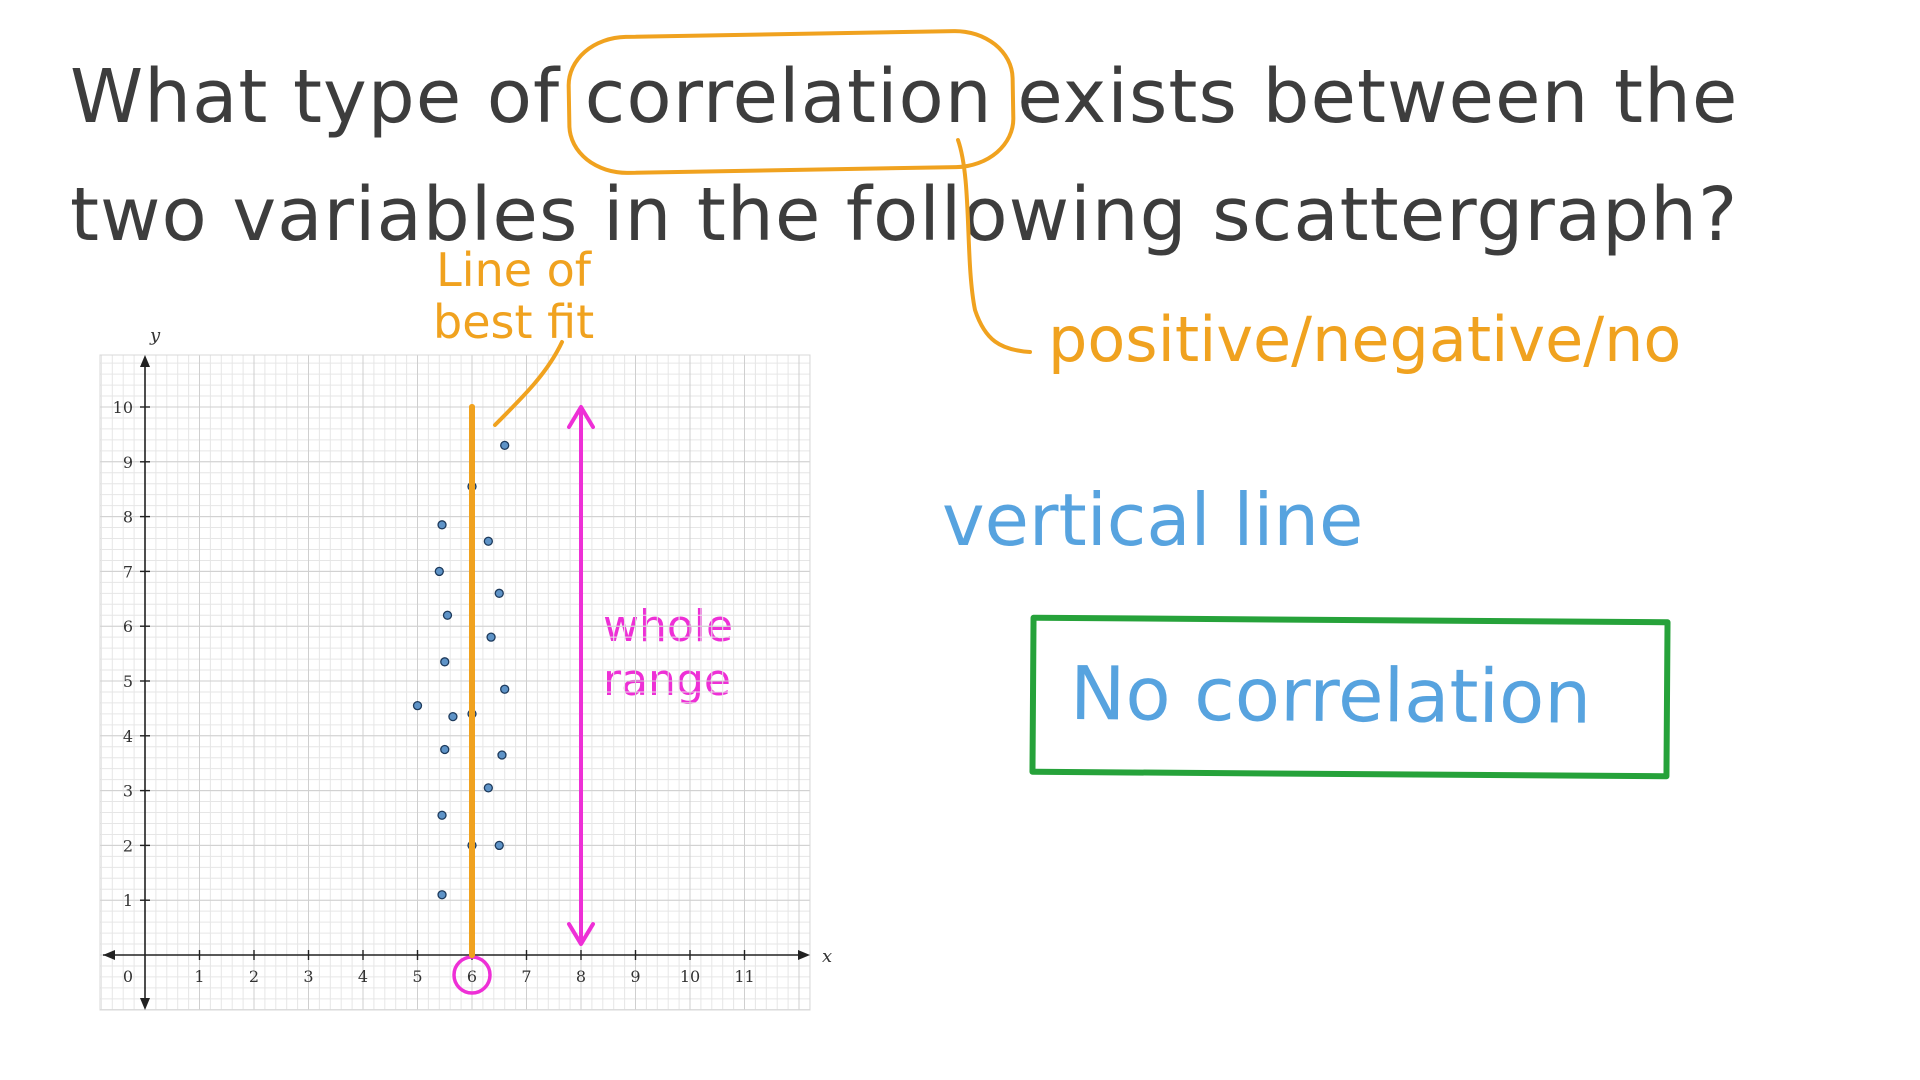 Image resolution: width=1920 pixels, height=1080 pixels. What do you see at coordinates (827, 956) in the screenshot?
I see `x-axis-label: x` at bounding box center [827, 956].